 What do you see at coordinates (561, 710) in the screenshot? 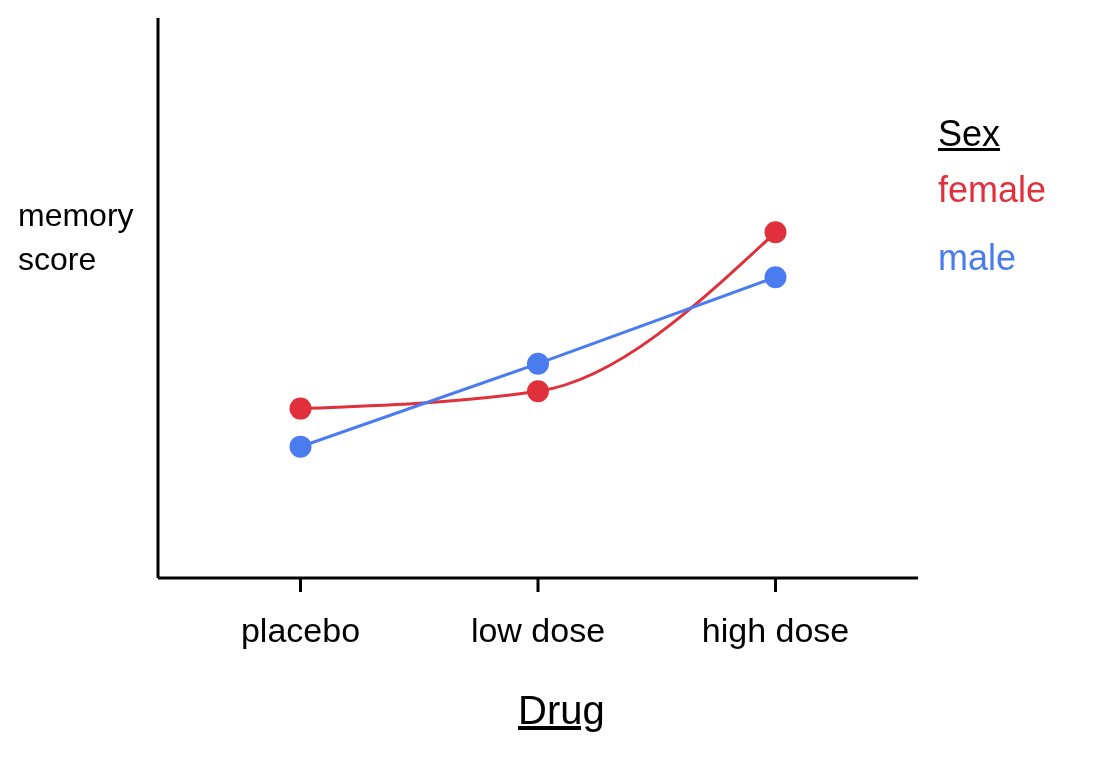
I see `x-axis-title: Drug` at bounding box center [561, 710].